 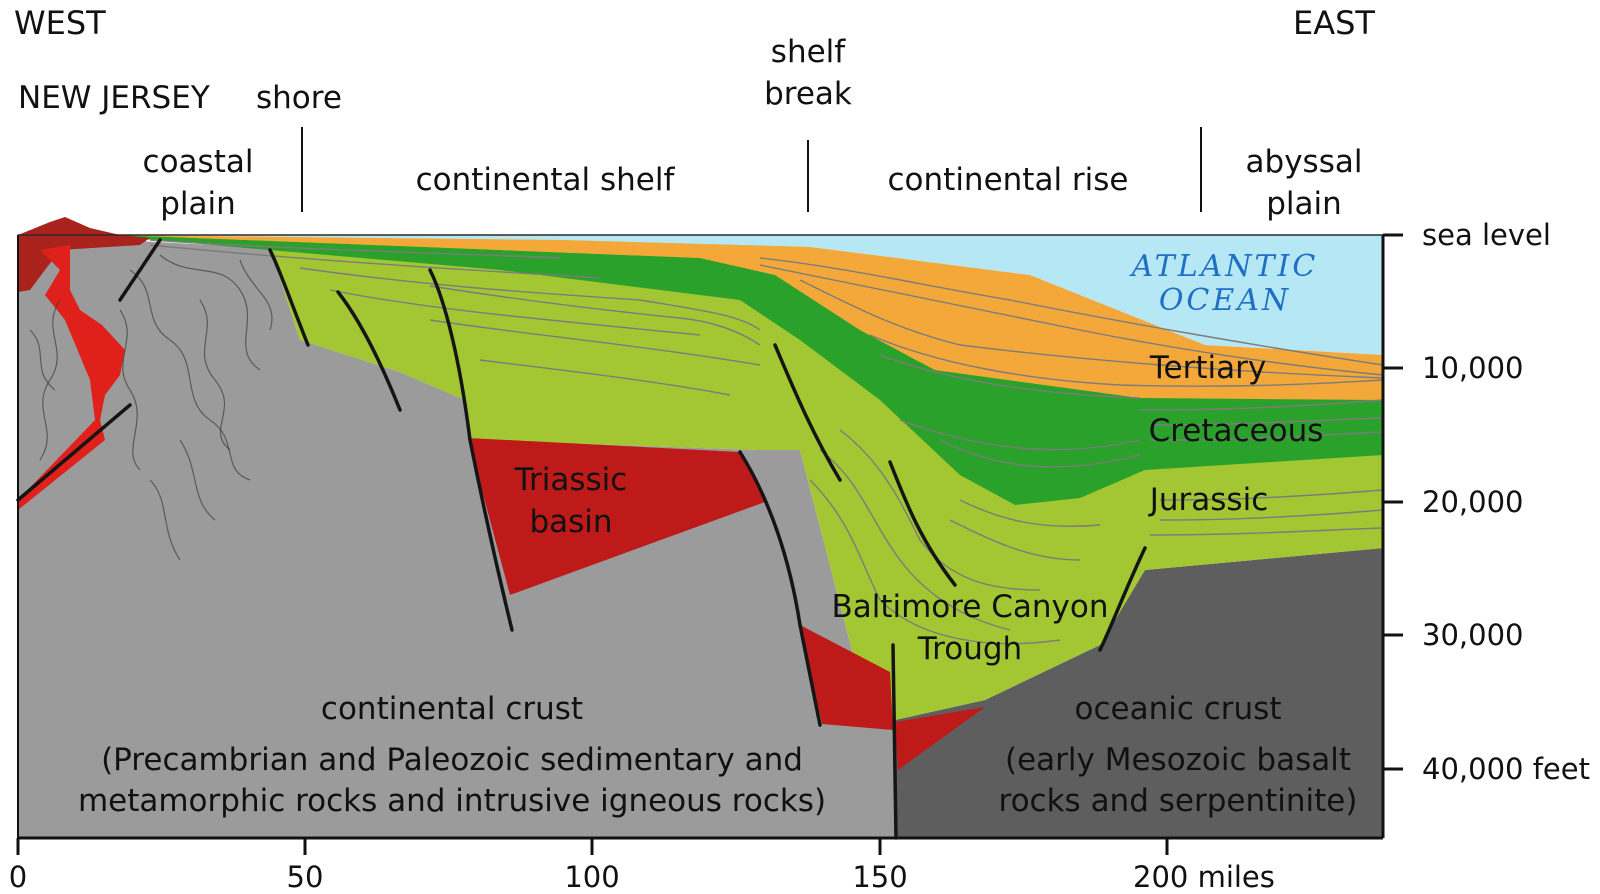 What do you see at coordinates (969, 607) in the screenshot?
I see `label-baltimore-canyon: Baltimore Canyon` at bounding box center [969, 607].